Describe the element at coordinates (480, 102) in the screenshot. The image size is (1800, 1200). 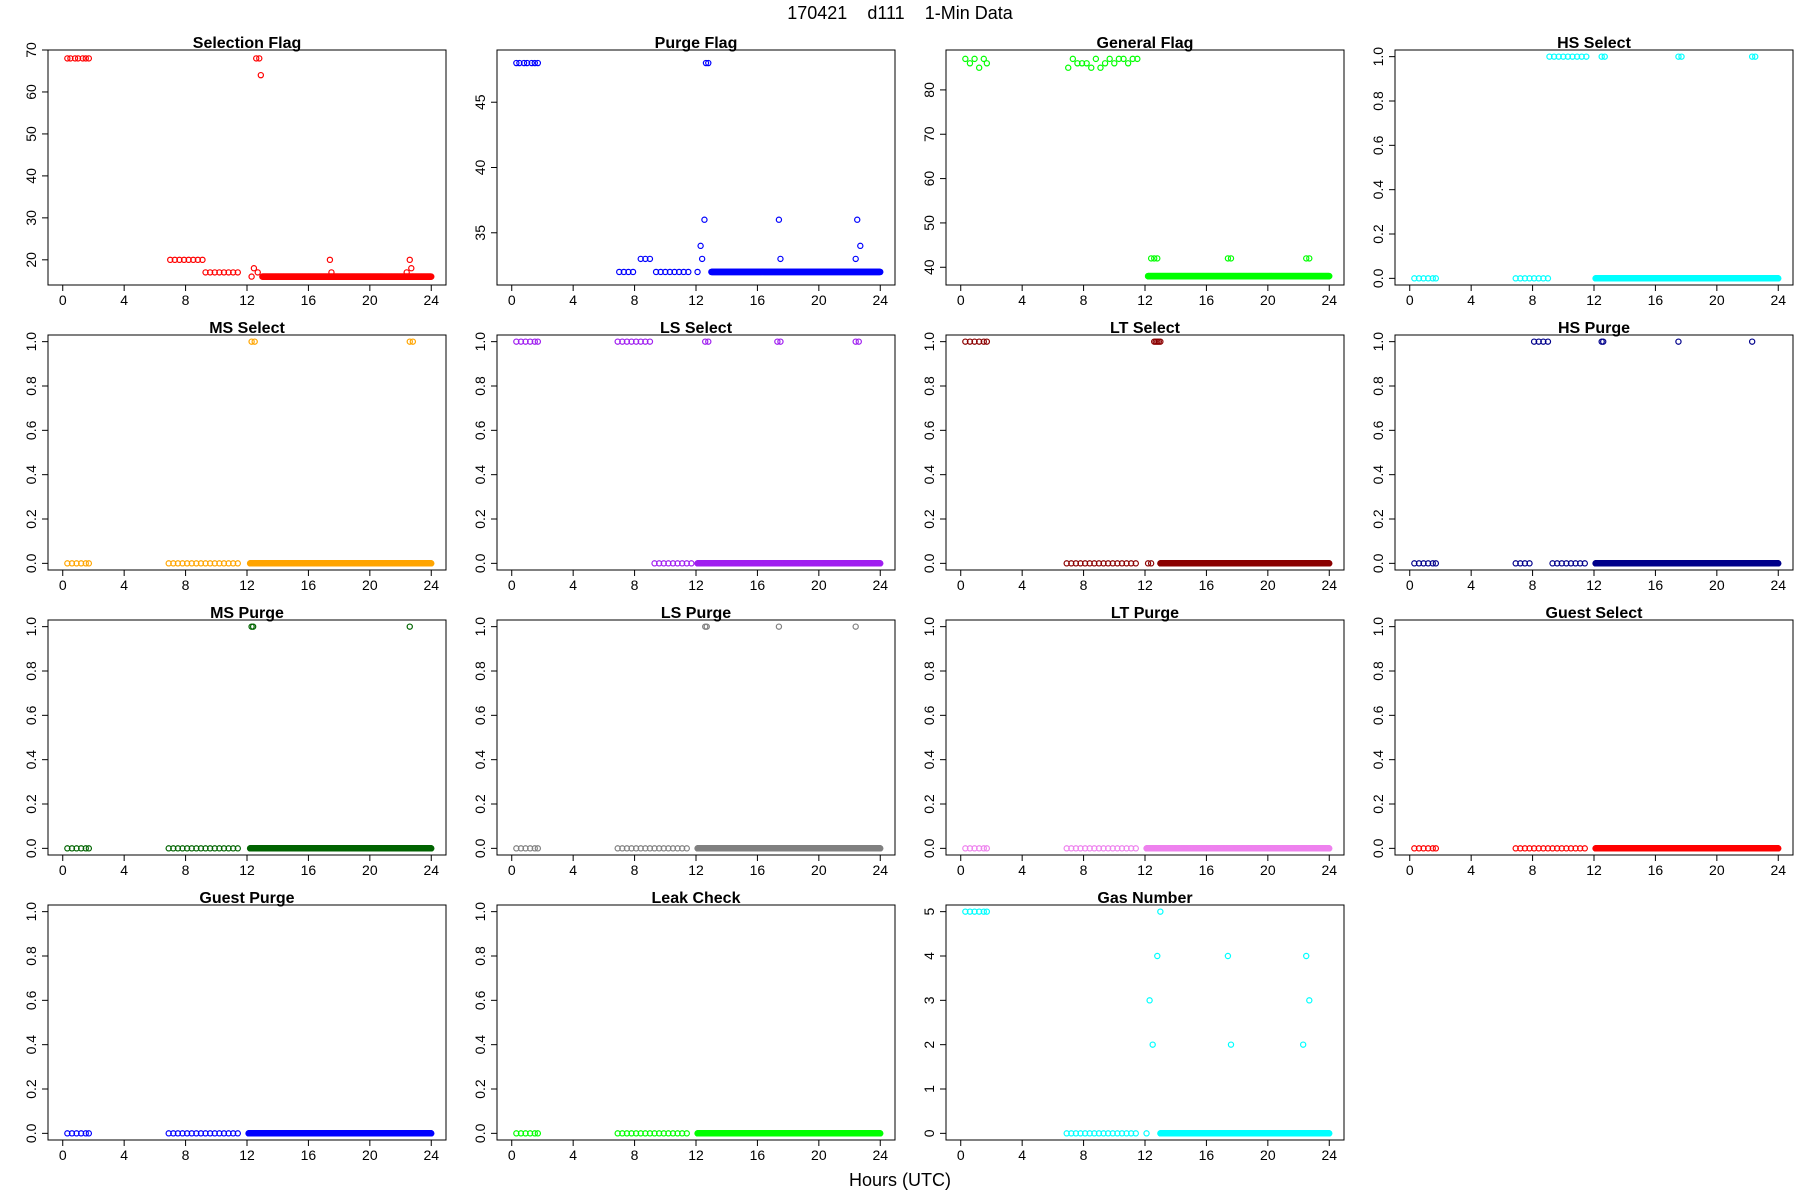
I see `y-tick-label: 45` at that location.